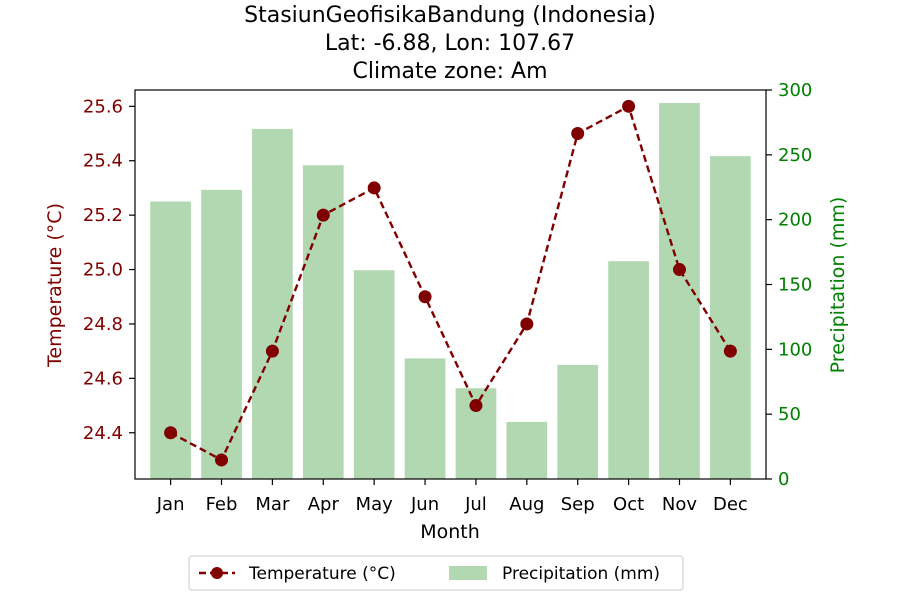 This screenshot has height=600, width=900. Describe the element at coordinates (468, 573) in the screenshot. I see `legend-precipitation-swatch-icon` at that location.